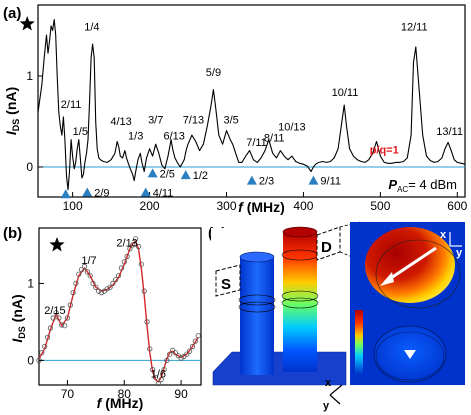  I want to click on resonance-label-a: 7/13, so click(193, 120).